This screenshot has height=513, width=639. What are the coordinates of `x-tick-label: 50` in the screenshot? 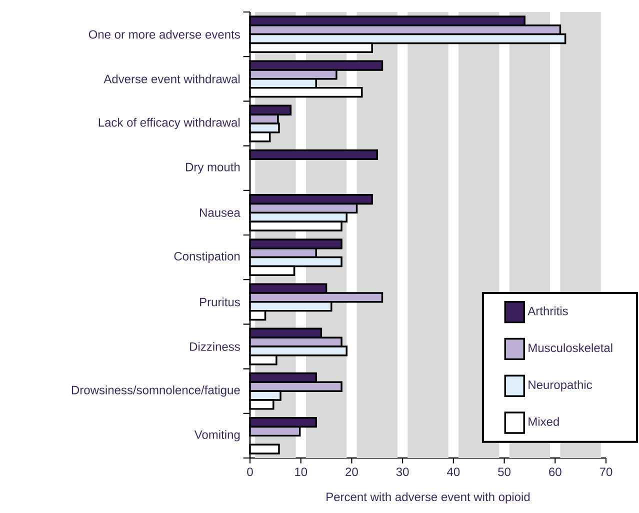 It's located at (504, 472).